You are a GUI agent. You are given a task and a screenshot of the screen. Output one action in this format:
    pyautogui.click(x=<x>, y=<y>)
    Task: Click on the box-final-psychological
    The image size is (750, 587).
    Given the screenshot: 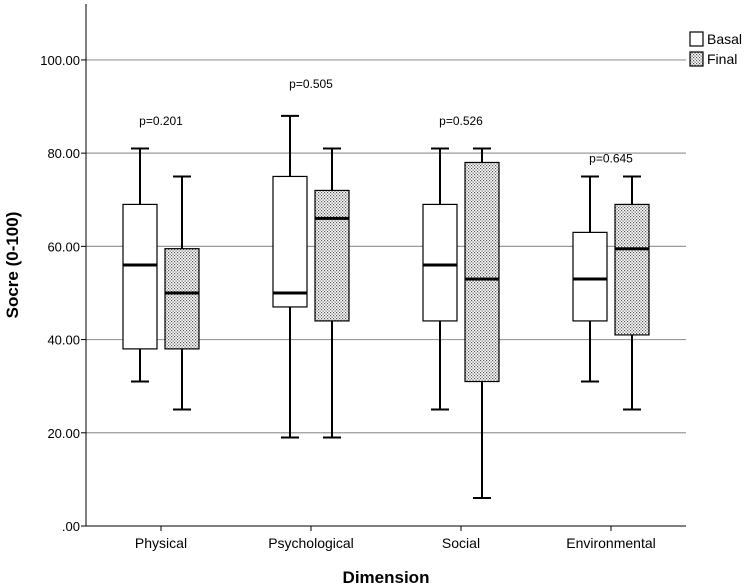 What is the action you would take?
    pyautogui.click(x=332, y=293)
    